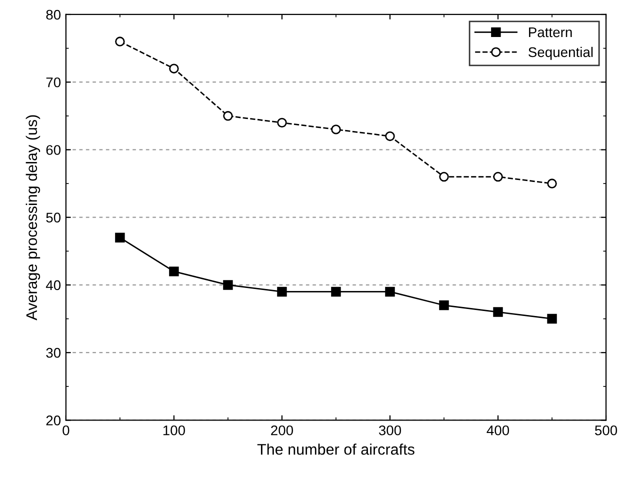  What do you see at coordinates (66, 430) in the screenshot?
I see `x-tick-label: 0` at bounding box center [66, 430].